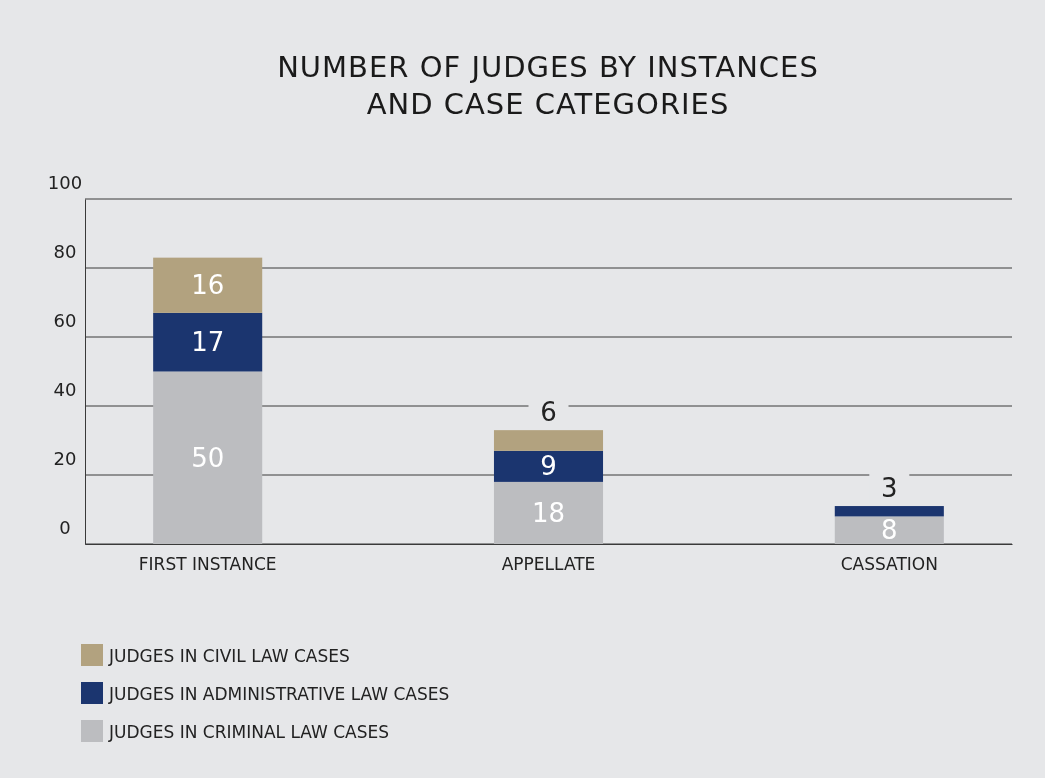 Image resolution: width=1045 pixels, height=778 pixels. Describe the element at coordinates (208, 285) in the screenshot. I see `data-label: 16` at that location.